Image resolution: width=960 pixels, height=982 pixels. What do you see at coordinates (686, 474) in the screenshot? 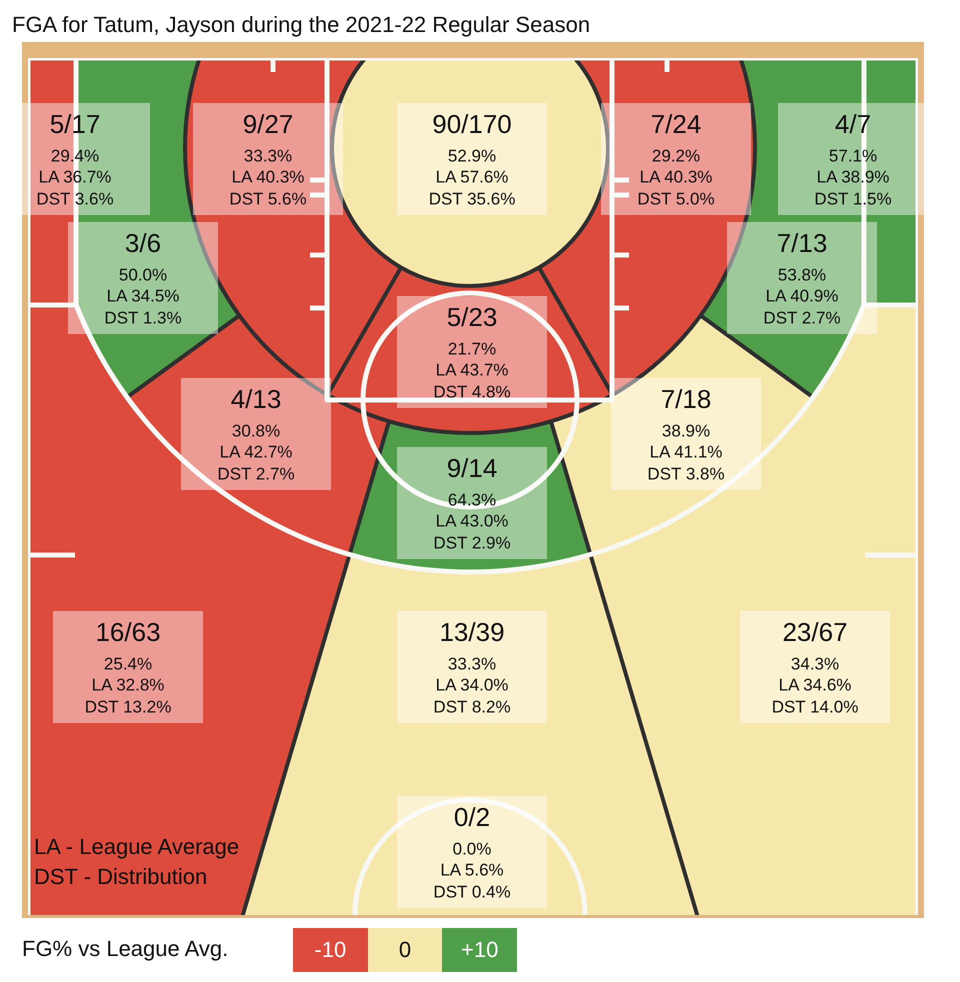
I see `data-label: DST 3.8%` at bounding box center [686, 474].